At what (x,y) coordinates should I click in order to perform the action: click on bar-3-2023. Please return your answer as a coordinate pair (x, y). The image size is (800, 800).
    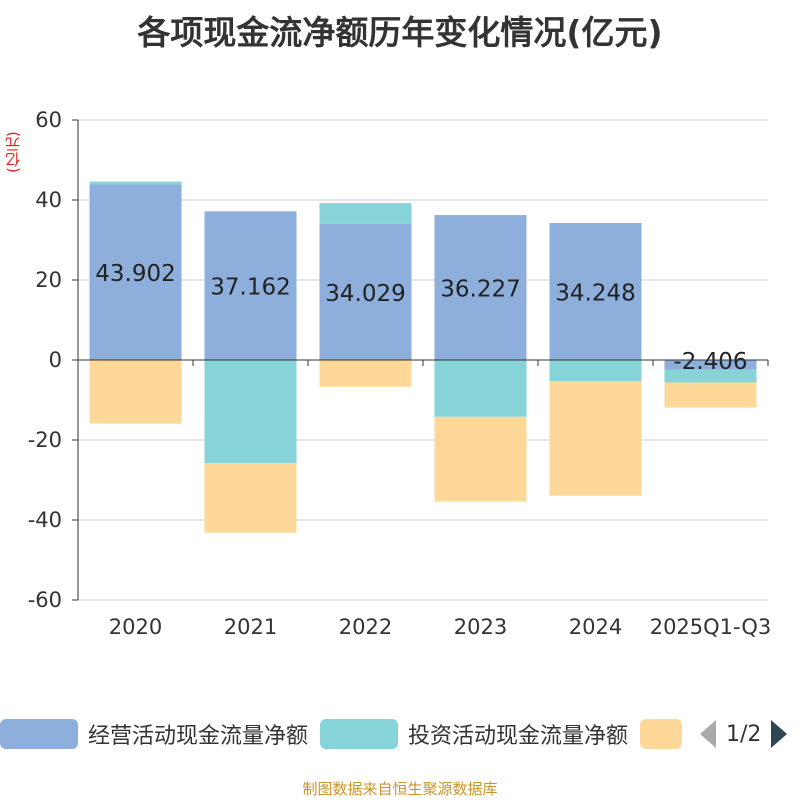
    Looking at the image, I should click on (480, 459).